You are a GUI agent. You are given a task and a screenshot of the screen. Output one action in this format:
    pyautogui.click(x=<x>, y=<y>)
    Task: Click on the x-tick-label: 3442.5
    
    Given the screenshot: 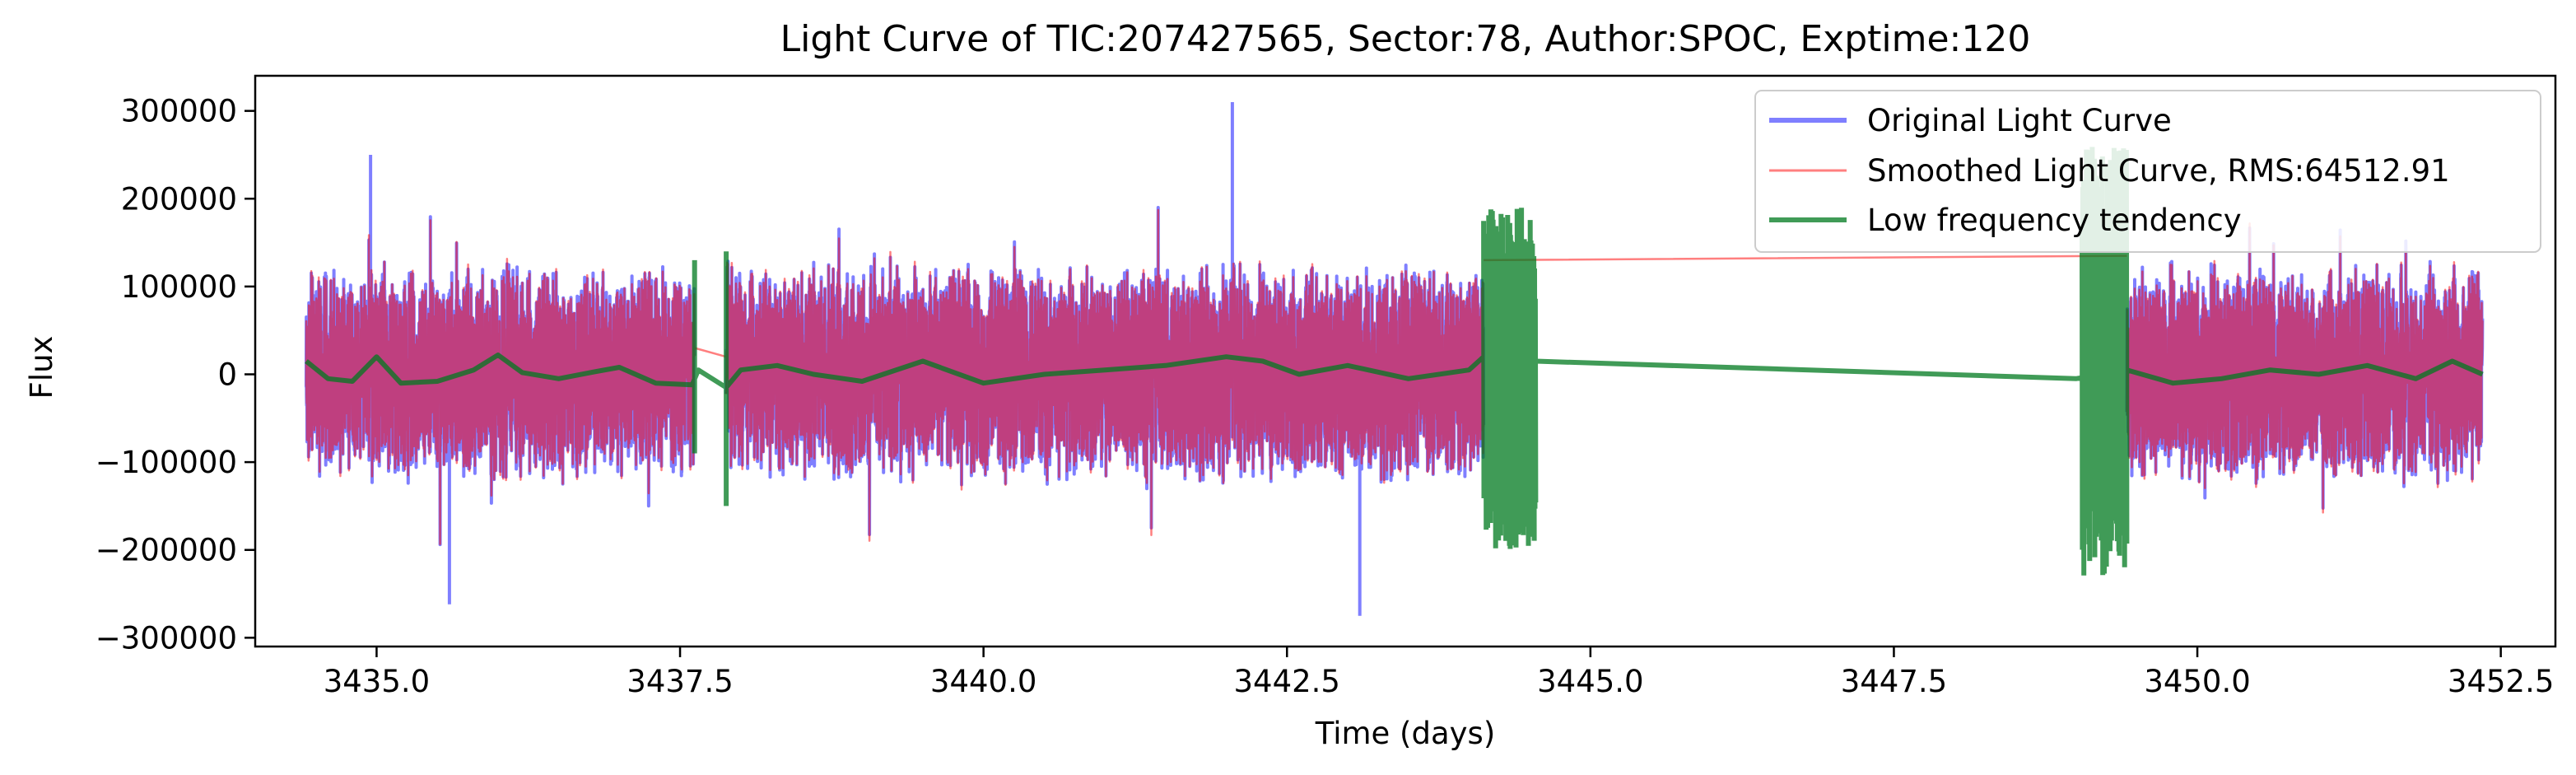 What is the action you would take?
    pyautogui.click(x=1287, y=681)
    